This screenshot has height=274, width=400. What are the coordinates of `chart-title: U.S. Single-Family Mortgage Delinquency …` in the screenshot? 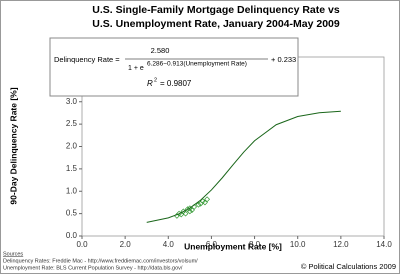 It's located at (216, 10).